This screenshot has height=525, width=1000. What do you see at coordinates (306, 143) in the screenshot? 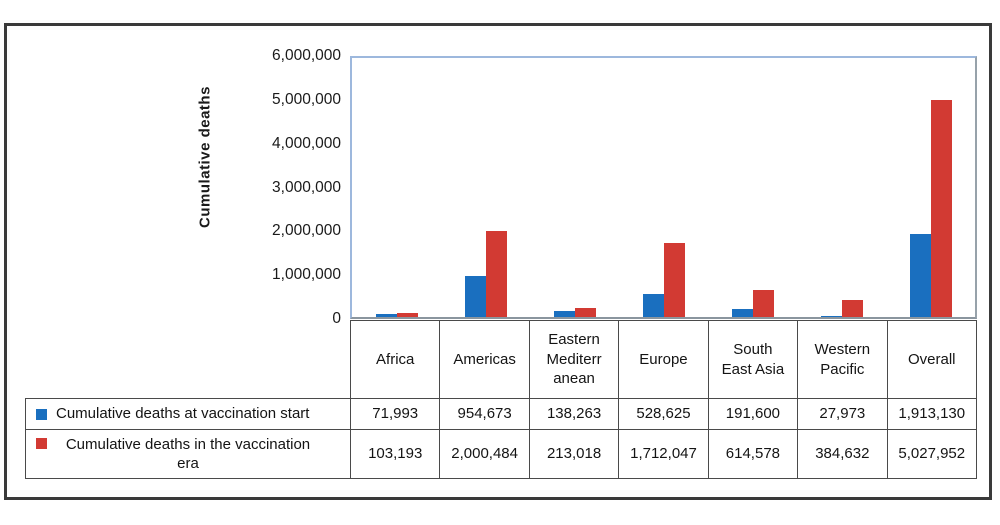
I see `y-tick-label: 4,000,000` at bounding box center [306, 143].